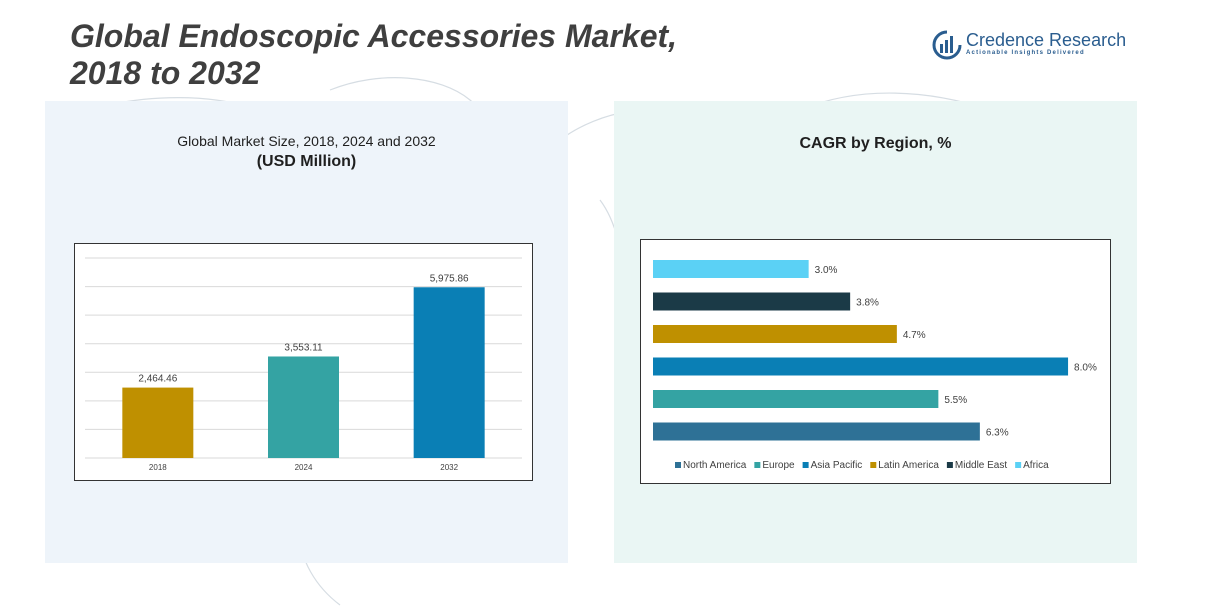 This screenshot has height=612, width=1217. What do you see at coordinates (816, 431) in the screenshot?
I see `bar-north-america` at bounding box center [816, 431].